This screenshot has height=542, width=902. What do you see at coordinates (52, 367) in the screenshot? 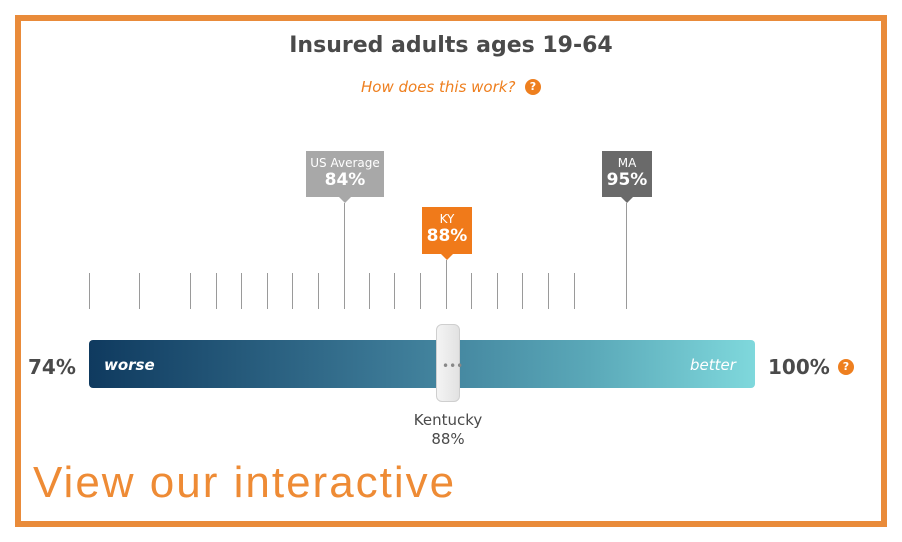
I see `scale-min-label: 74%` at bounding box center [52, 367].